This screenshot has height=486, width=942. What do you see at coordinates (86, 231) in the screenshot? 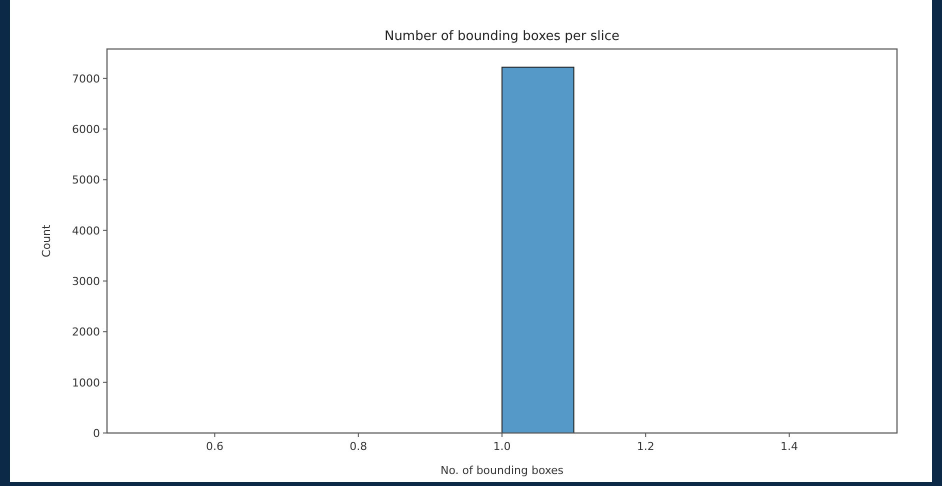
I see `y-tick-label: 4000` at bounding box center [86, 231].